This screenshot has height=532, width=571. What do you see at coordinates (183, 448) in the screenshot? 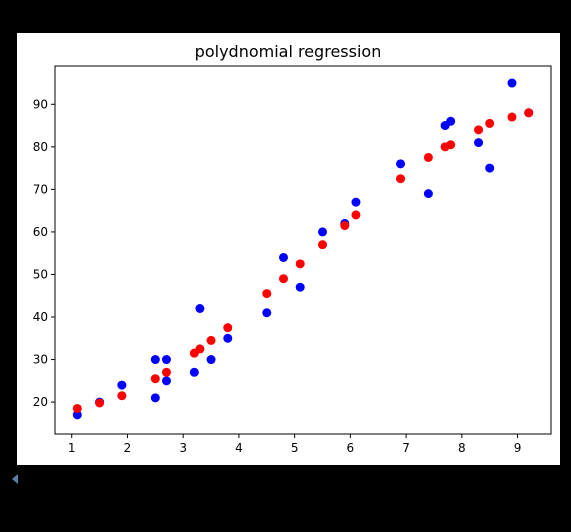
I see `x-tick-label-3: 3` at bounding box center [183, 448].